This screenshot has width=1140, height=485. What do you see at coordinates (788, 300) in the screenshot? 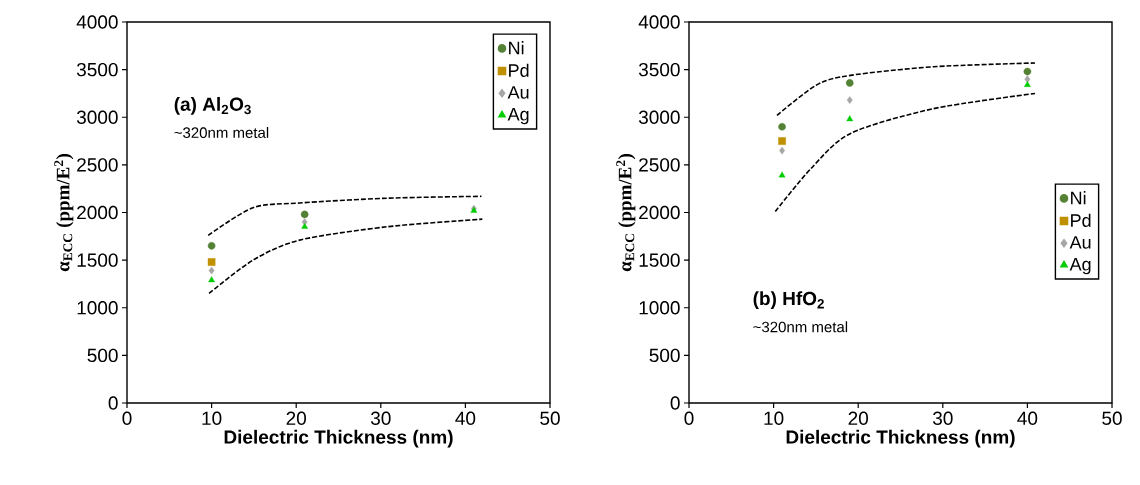
I see `annotation: (b) HfO$_{2}$` at bounding box center [788, 300].